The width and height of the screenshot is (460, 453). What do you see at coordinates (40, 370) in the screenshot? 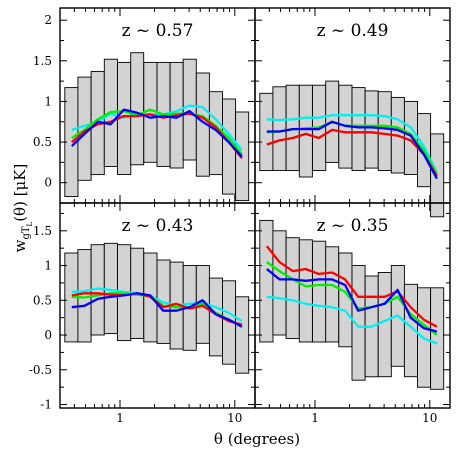
I see `y-tick-label: -0.5` at bounding box center [40, 370].